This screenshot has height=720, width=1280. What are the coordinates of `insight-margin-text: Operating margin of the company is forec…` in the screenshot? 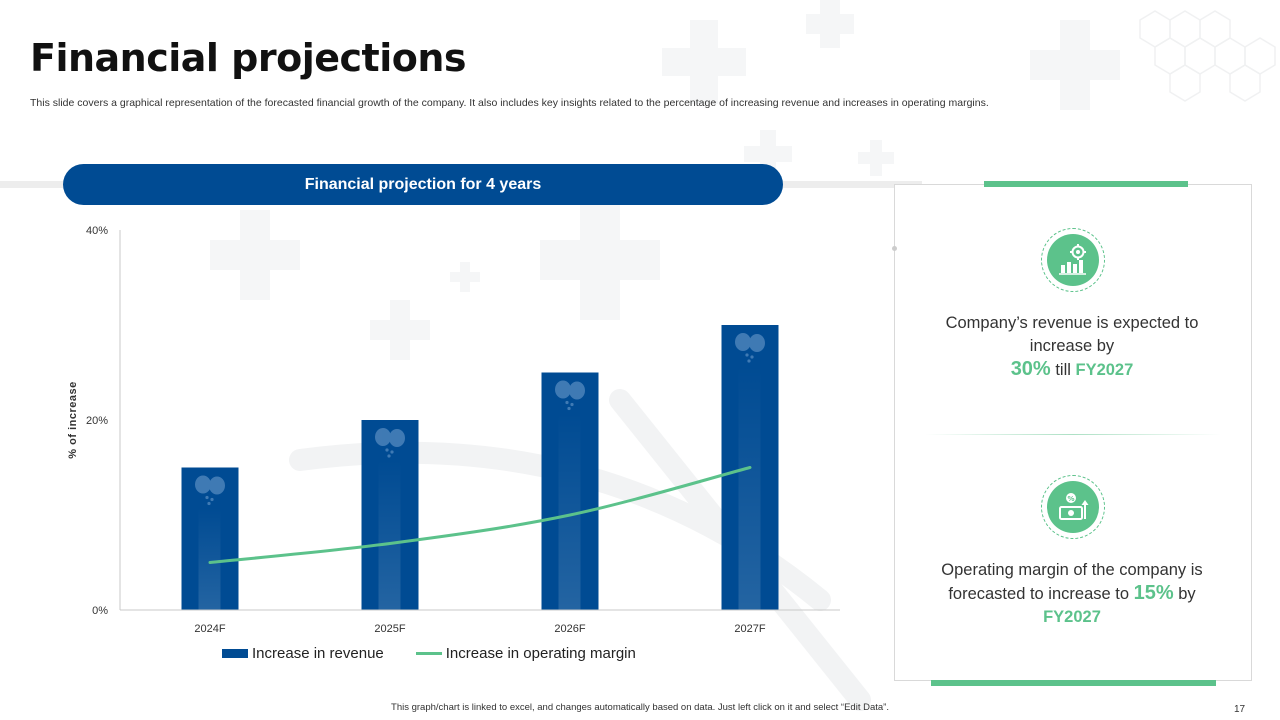 It's located at (1072, 582).